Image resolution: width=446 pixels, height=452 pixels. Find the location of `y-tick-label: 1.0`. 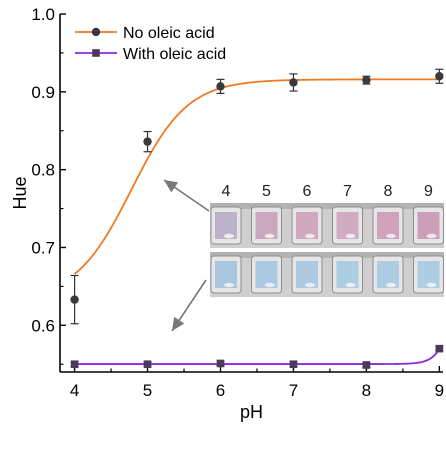

y-tick-label: 1.0 is located at coordinates (43, 14).